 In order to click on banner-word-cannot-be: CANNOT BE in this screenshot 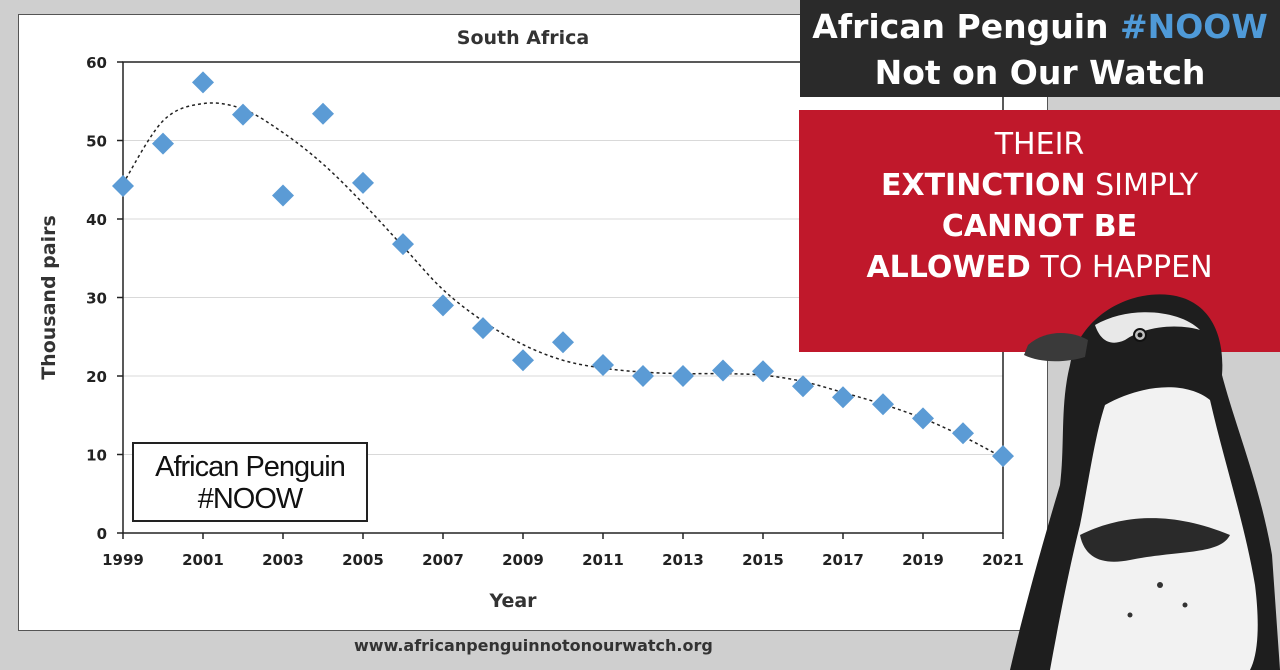, I will do `click(1039, 226)`.